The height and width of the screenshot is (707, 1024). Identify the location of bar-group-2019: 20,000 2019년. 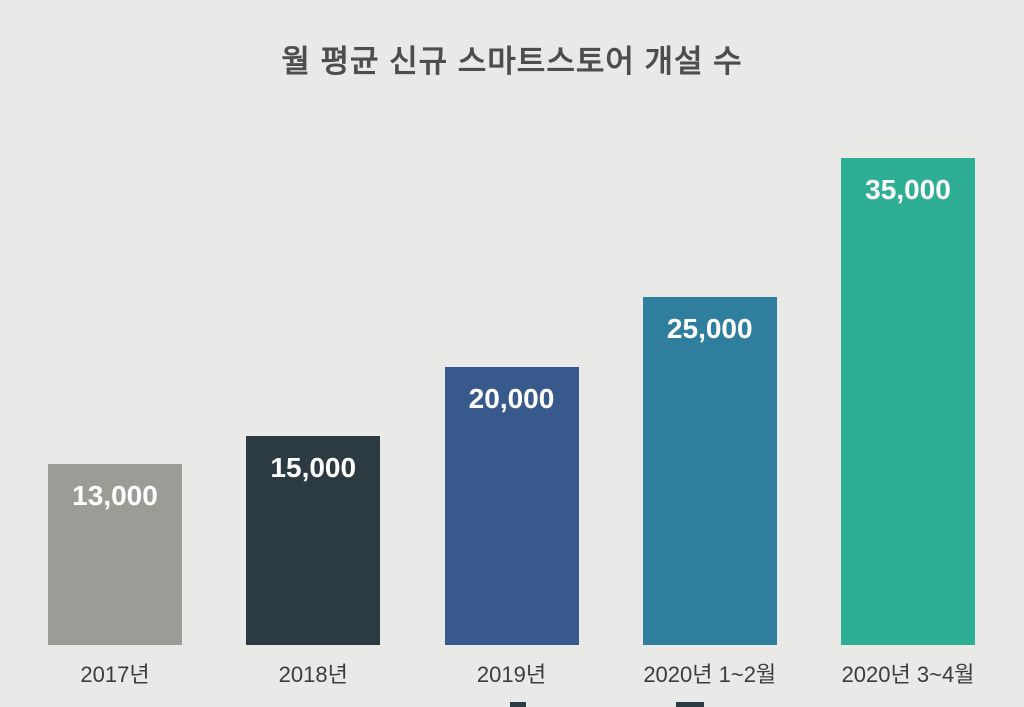
(511, 527).